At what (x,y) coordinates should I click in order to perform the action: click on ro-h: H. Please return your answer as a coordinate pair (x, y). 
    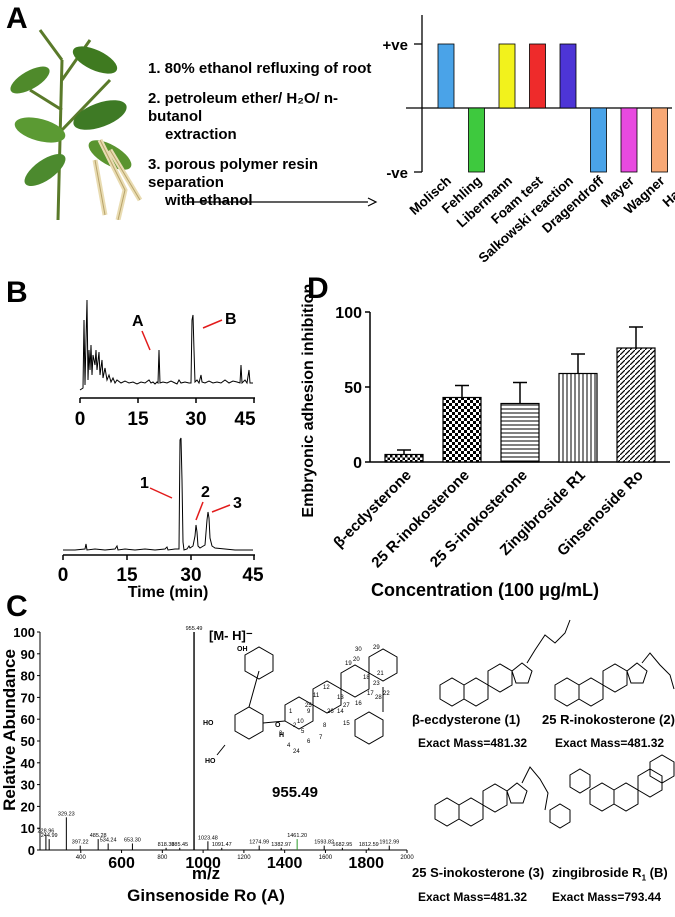
    Looking at the image, I should click on (281, 735).